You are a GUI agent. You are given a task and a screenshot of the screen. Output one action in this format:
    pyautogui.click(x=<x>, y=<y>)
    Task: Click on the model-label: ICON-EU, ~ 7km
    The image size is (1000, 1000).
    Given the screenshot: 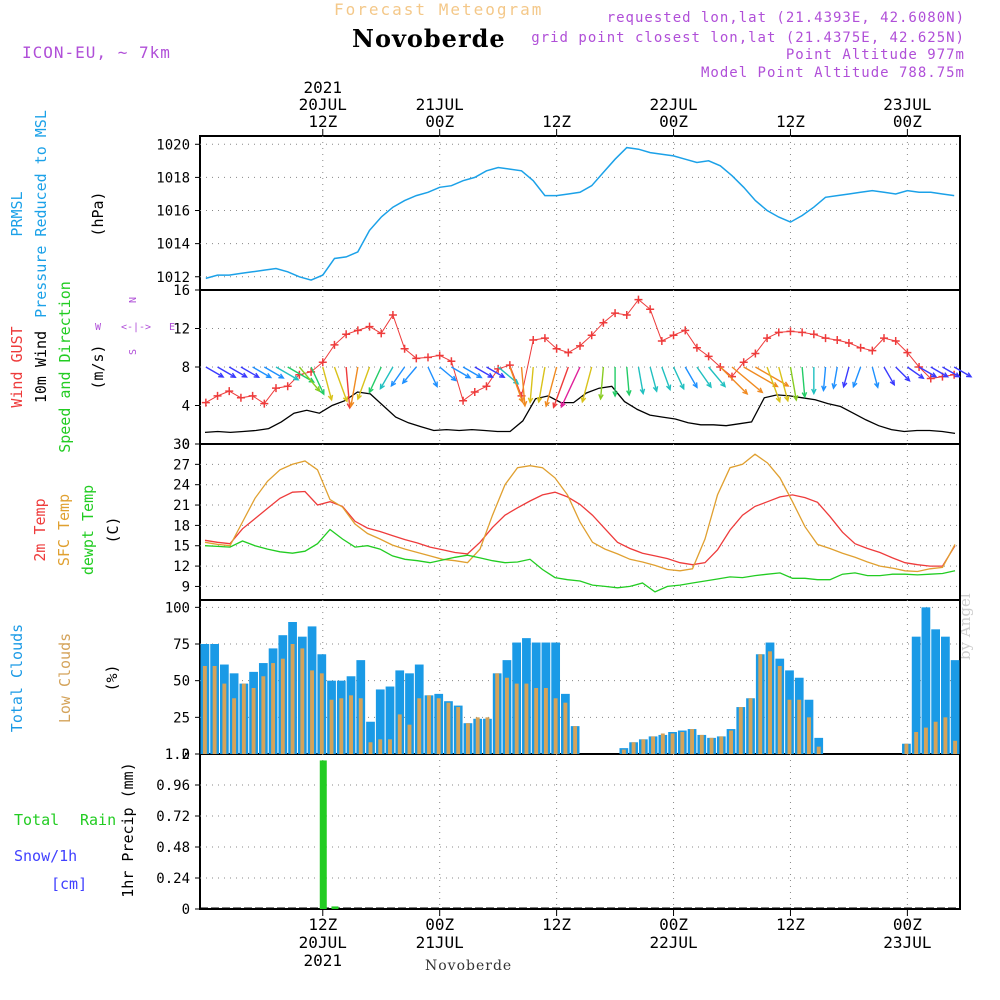 What is the action you would take?
    pyautogui.click(x=96, y=52)
    